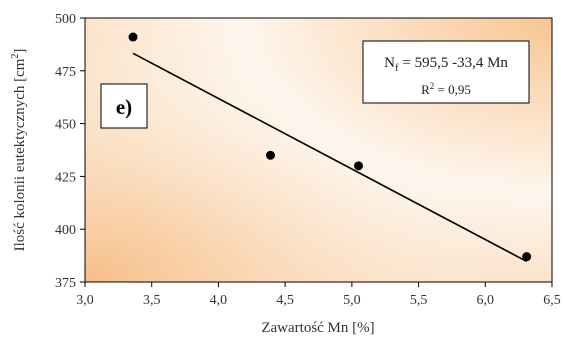 This screenshot has width=564, height=344. I want to click on x-tick-label: 3,0, so click(85, 300).